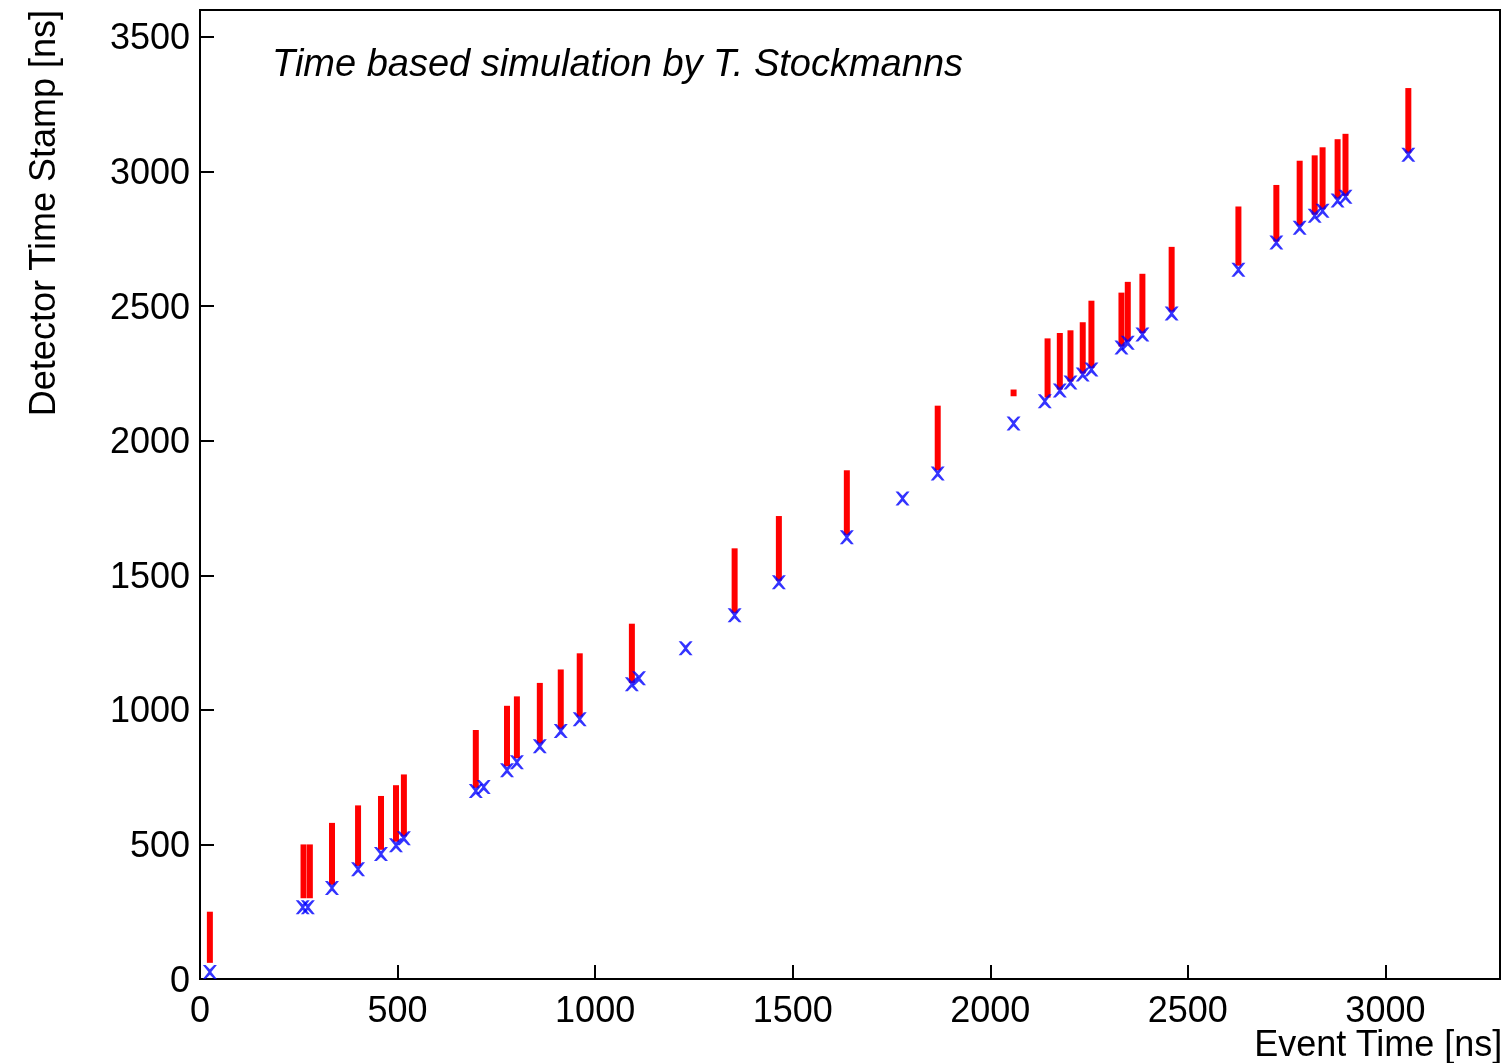  What do you see at coordinates (149, 710) in the screenshot?
I see `y-tick-label: 1000` at bounding box center [149, 710].